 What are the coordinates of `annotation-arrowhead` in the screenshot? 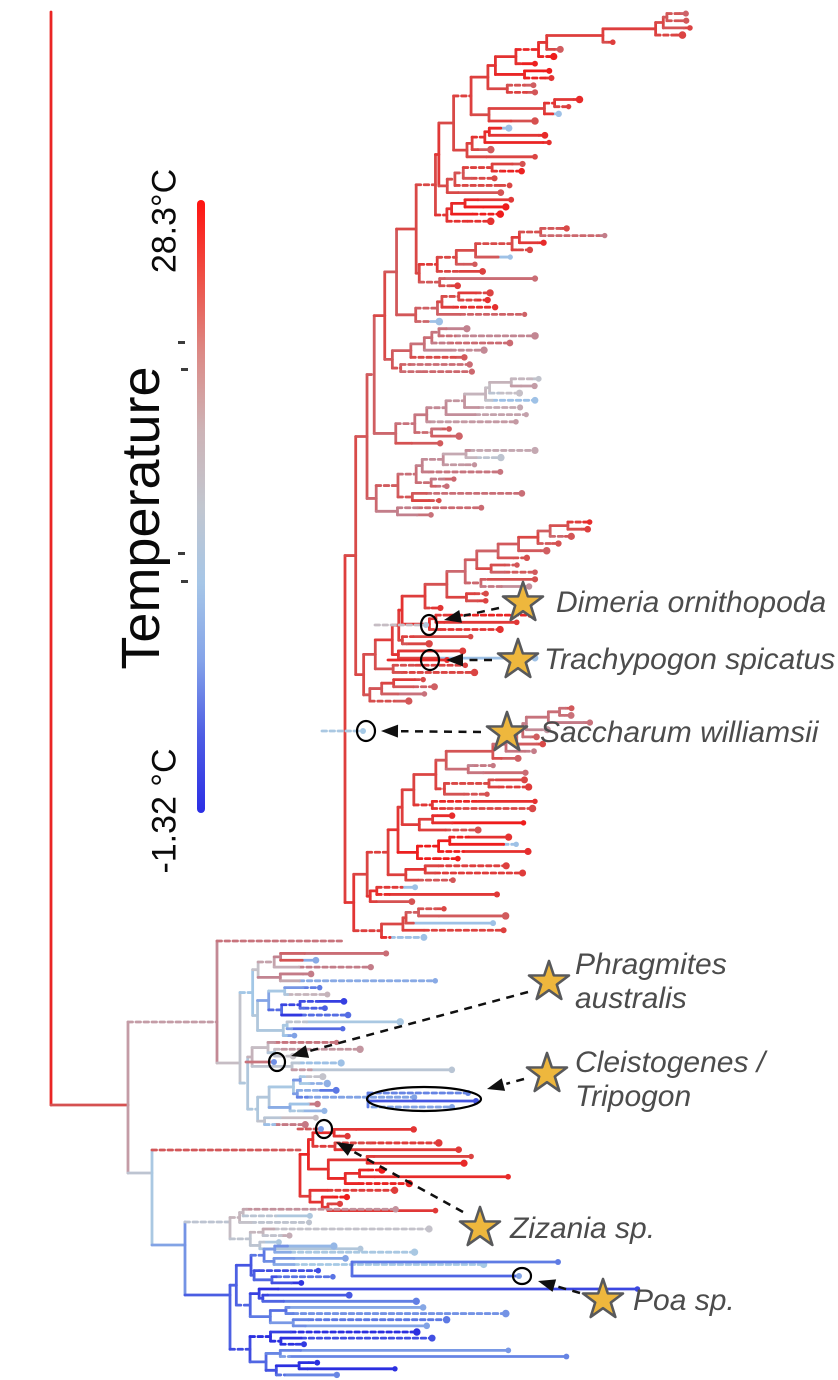 It's located at (547, 1285).